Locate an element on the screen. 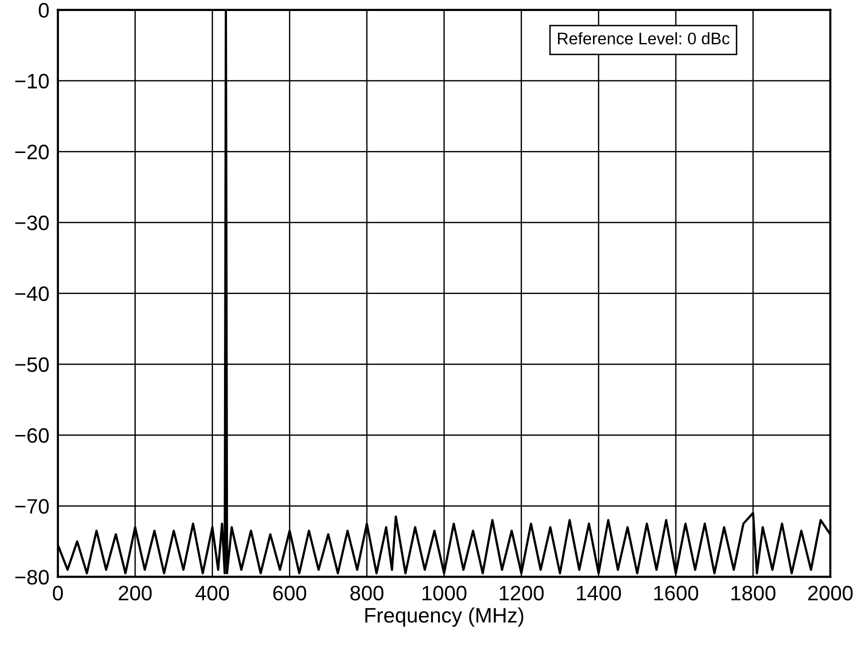 This screenshot has height=660, width=864. x-tick-label: 0 is located at coordinates (57, 593).